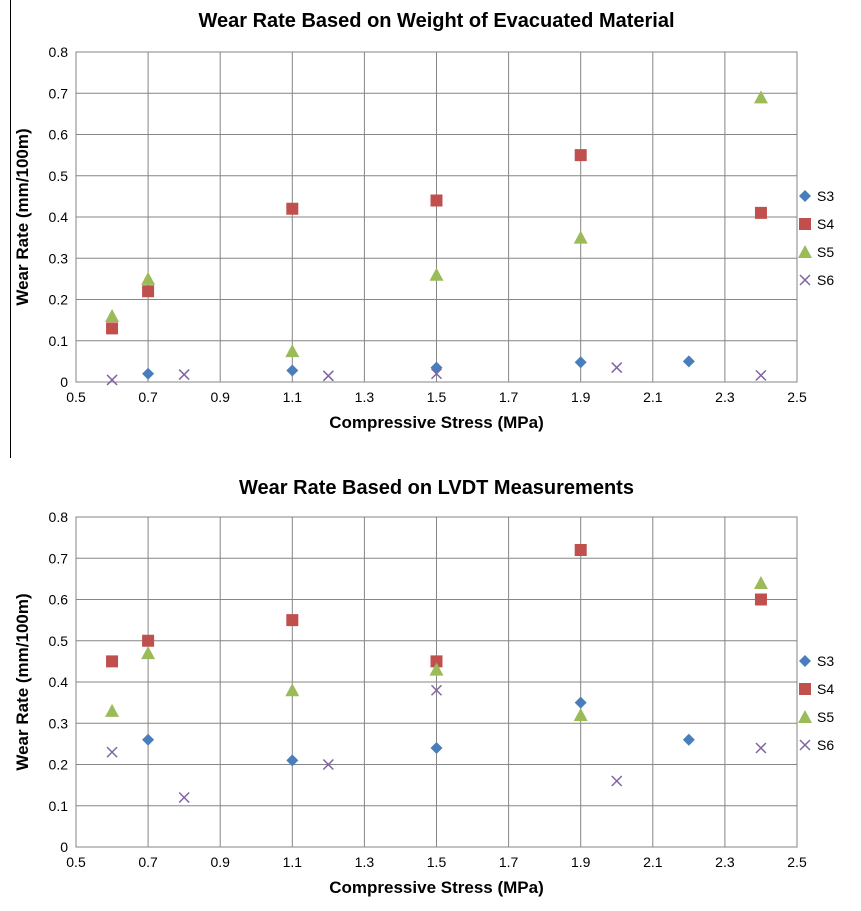 This screenshot has width=861, height=911. Describe the element at coordinates (816, 224) in the screenshot. I see `legend-entry-s4: S4` at that location.